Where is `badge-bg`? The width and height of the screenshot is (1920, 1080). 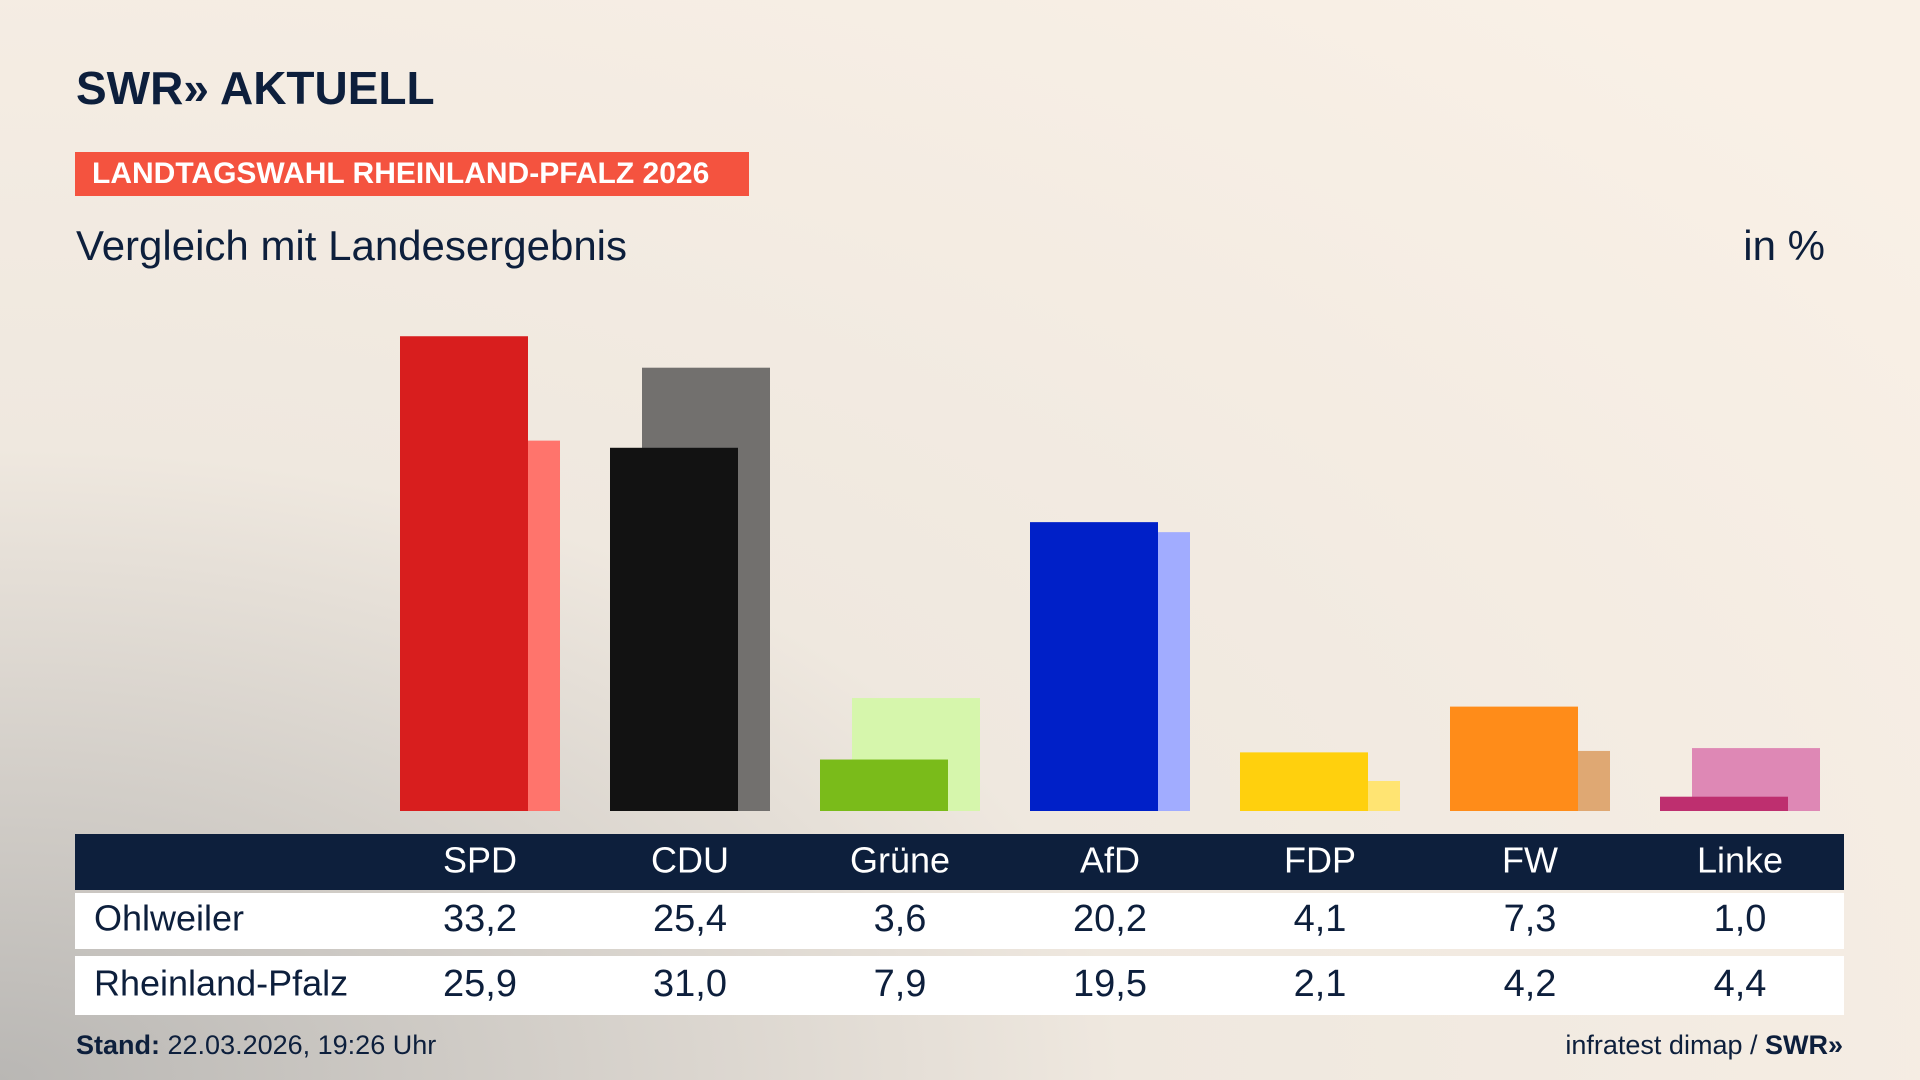
badge-bg is located at coordinates (412, 174).